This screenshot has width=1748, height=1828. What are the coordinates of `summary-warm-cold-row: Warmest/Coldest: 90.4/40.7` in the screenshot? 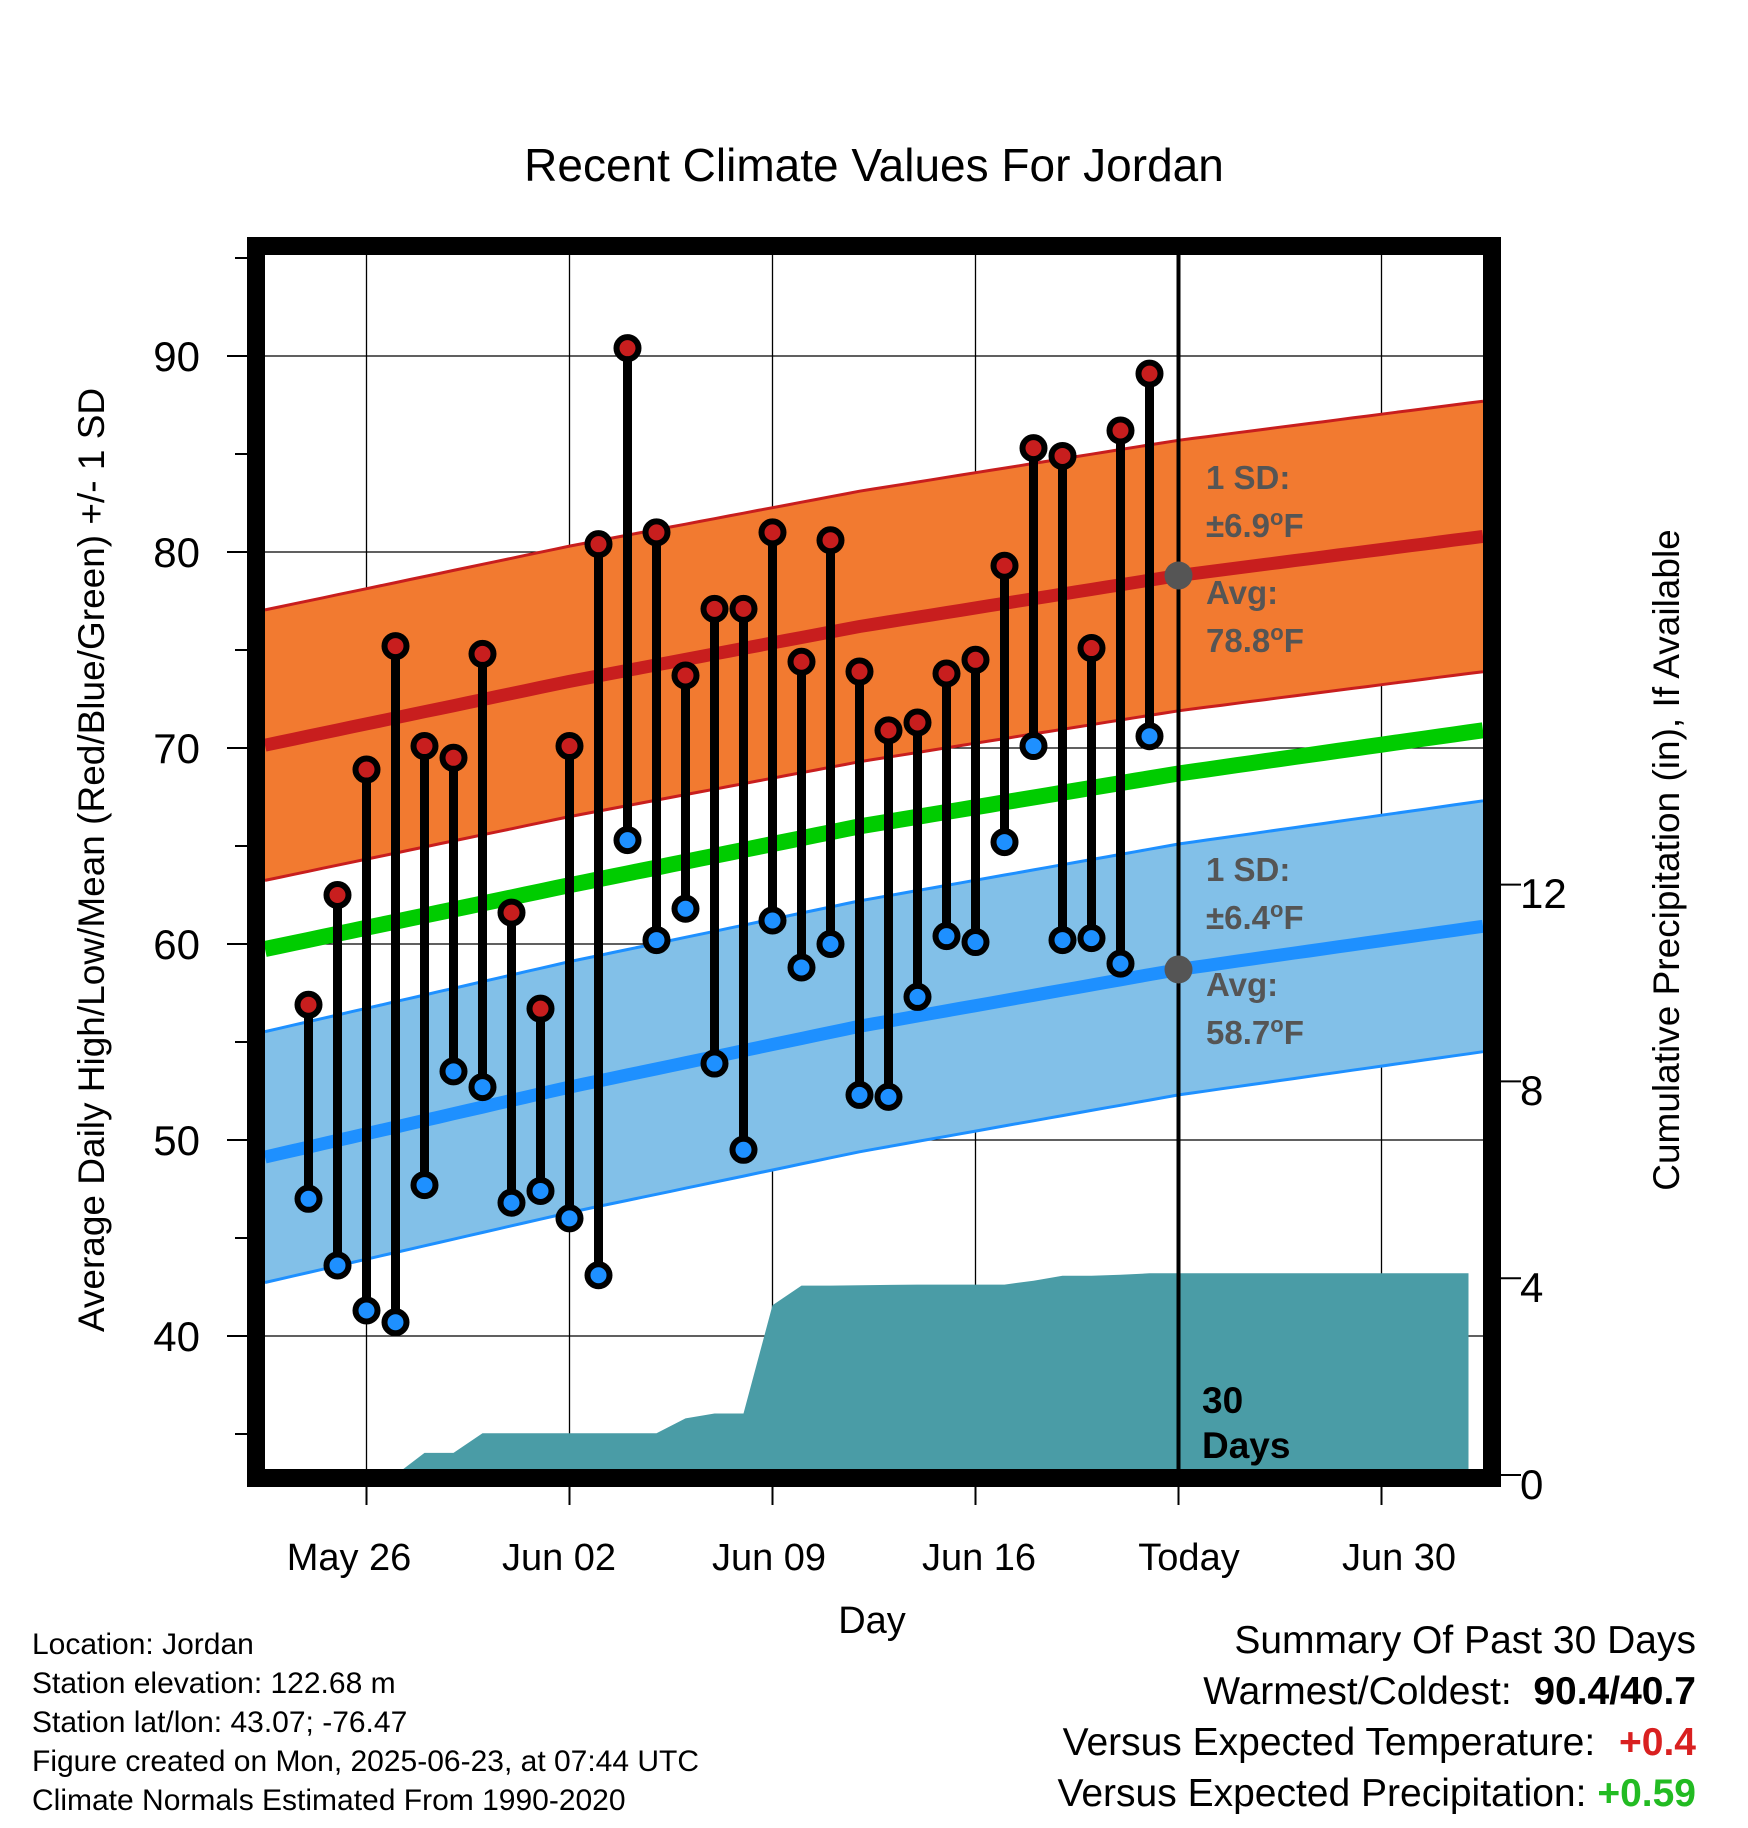 It's located at (1377, 1691).